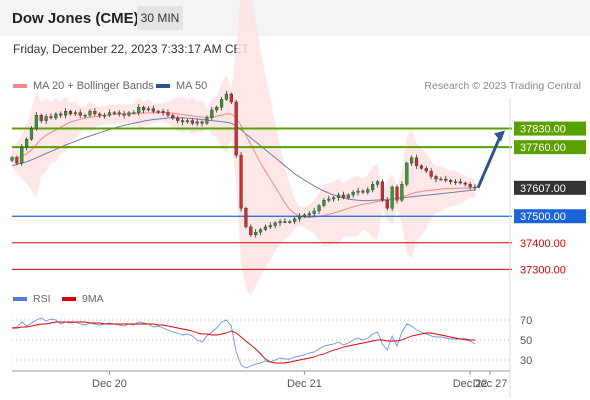 The image size is (590, 400). What do you see at coordinates (490, 384) in the screenshot?
I see `x-tick-label-3: Dec 27` at bounding box center [490, 384].